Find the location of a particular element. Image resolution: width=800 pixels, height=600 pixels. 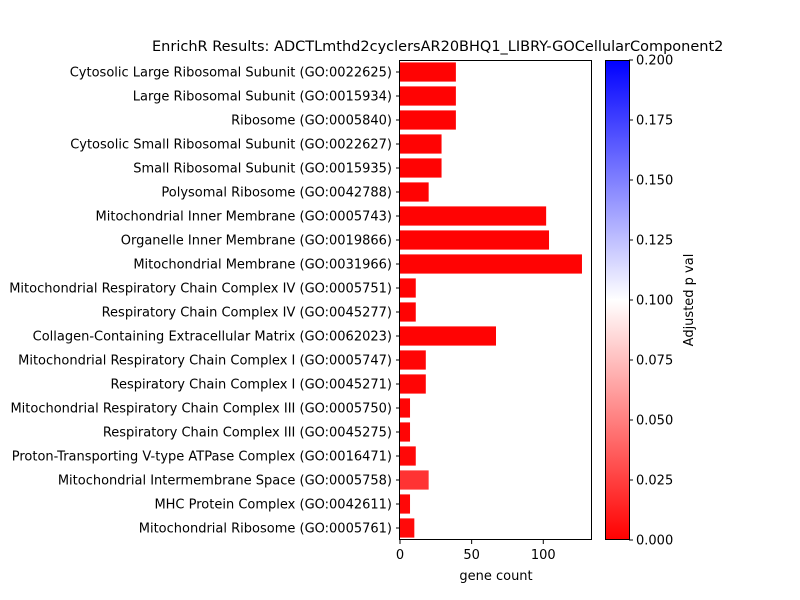

colorbar-tick-label: 0.150 is located at coordinates (654, 181).